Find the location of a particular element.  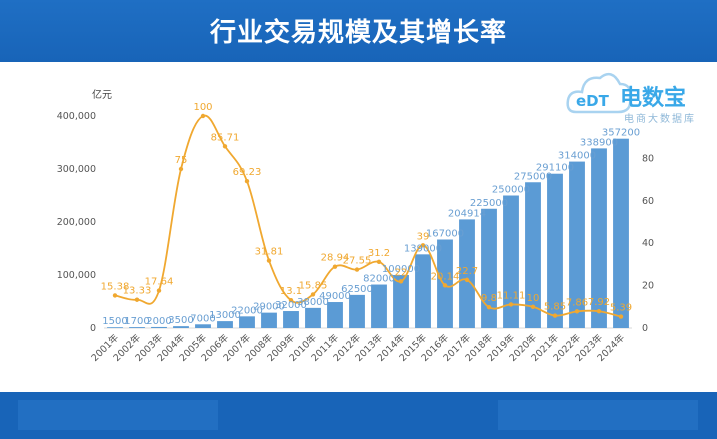

growth-rate-label: 7.92 is located at coordinates (599, 302).